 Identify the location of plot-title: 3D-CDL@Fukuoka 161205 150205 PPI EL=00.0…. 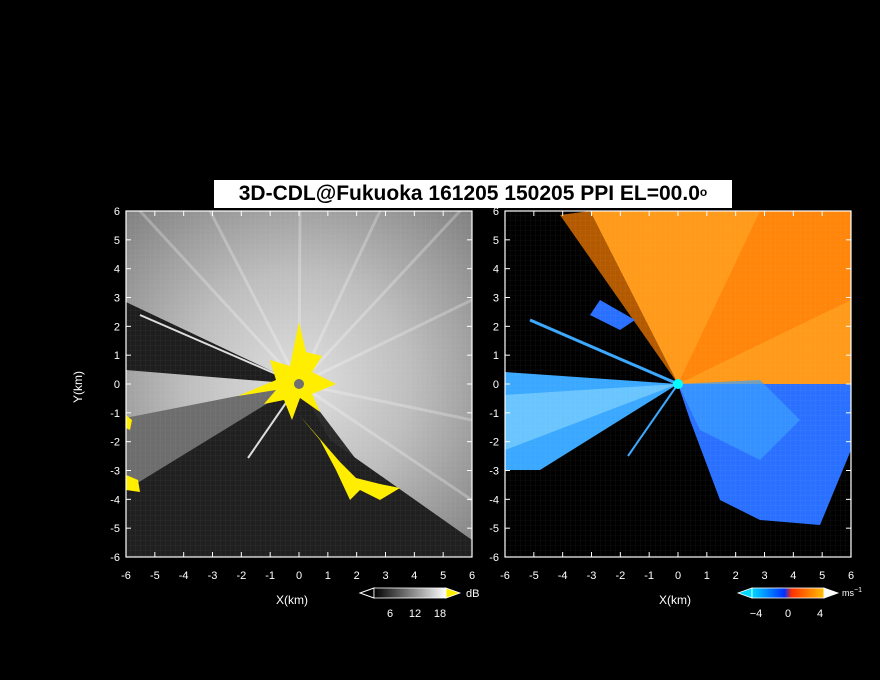
(473, 194).